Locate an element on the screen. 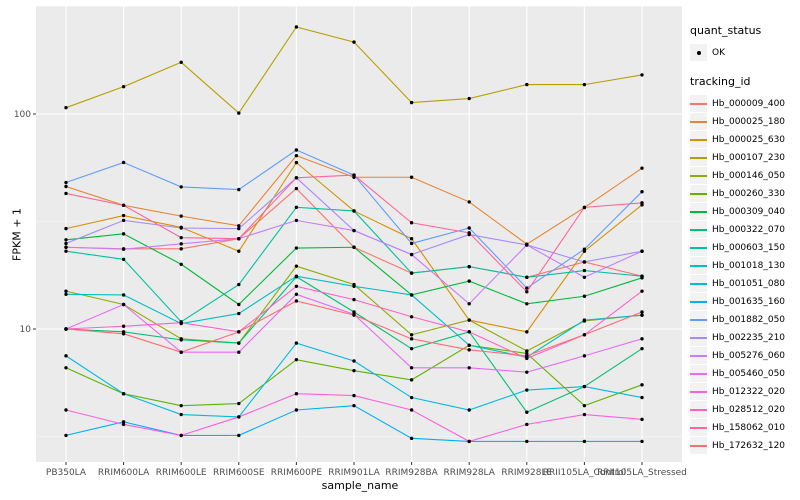 This screenshot has width=800, height=500. legend-title-tracking-id: tracking_id is located at coordinates (720, 81).